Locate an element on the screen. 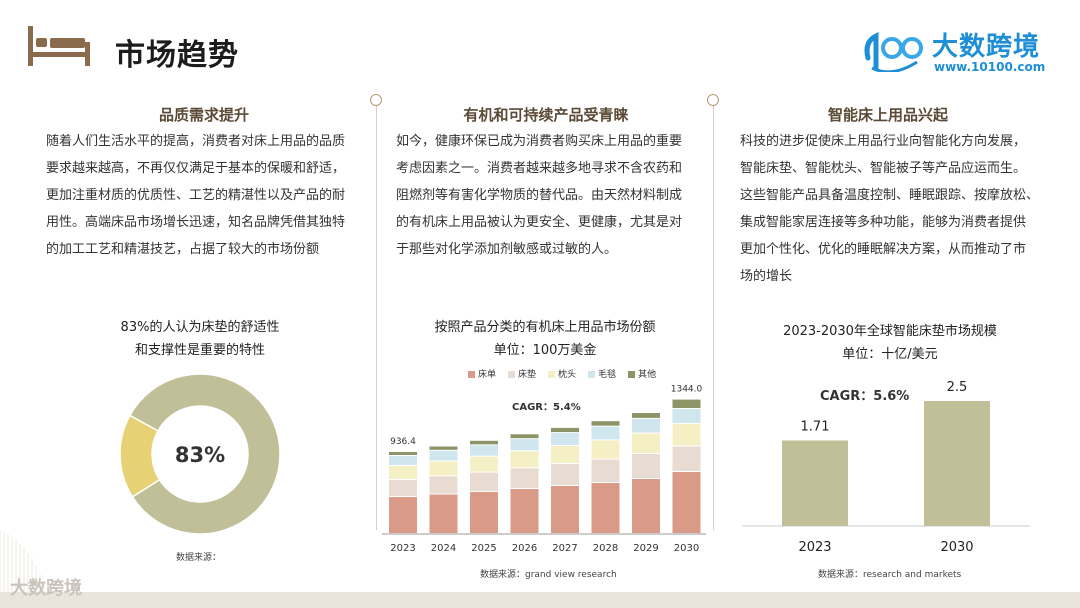 This screenshot has width=1080, height=608. value-label-2030: 2.5 is located at coordinates (957, 387).